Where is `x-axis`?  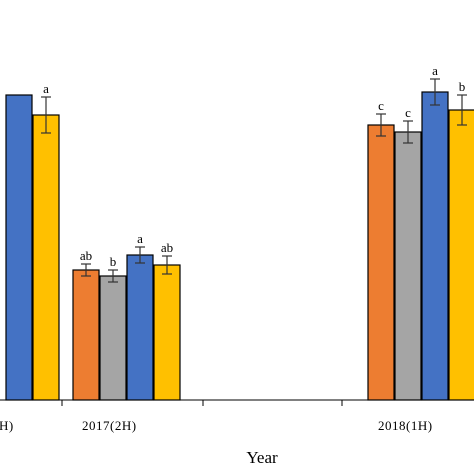
x-axis is located at coordinates (237, 402).